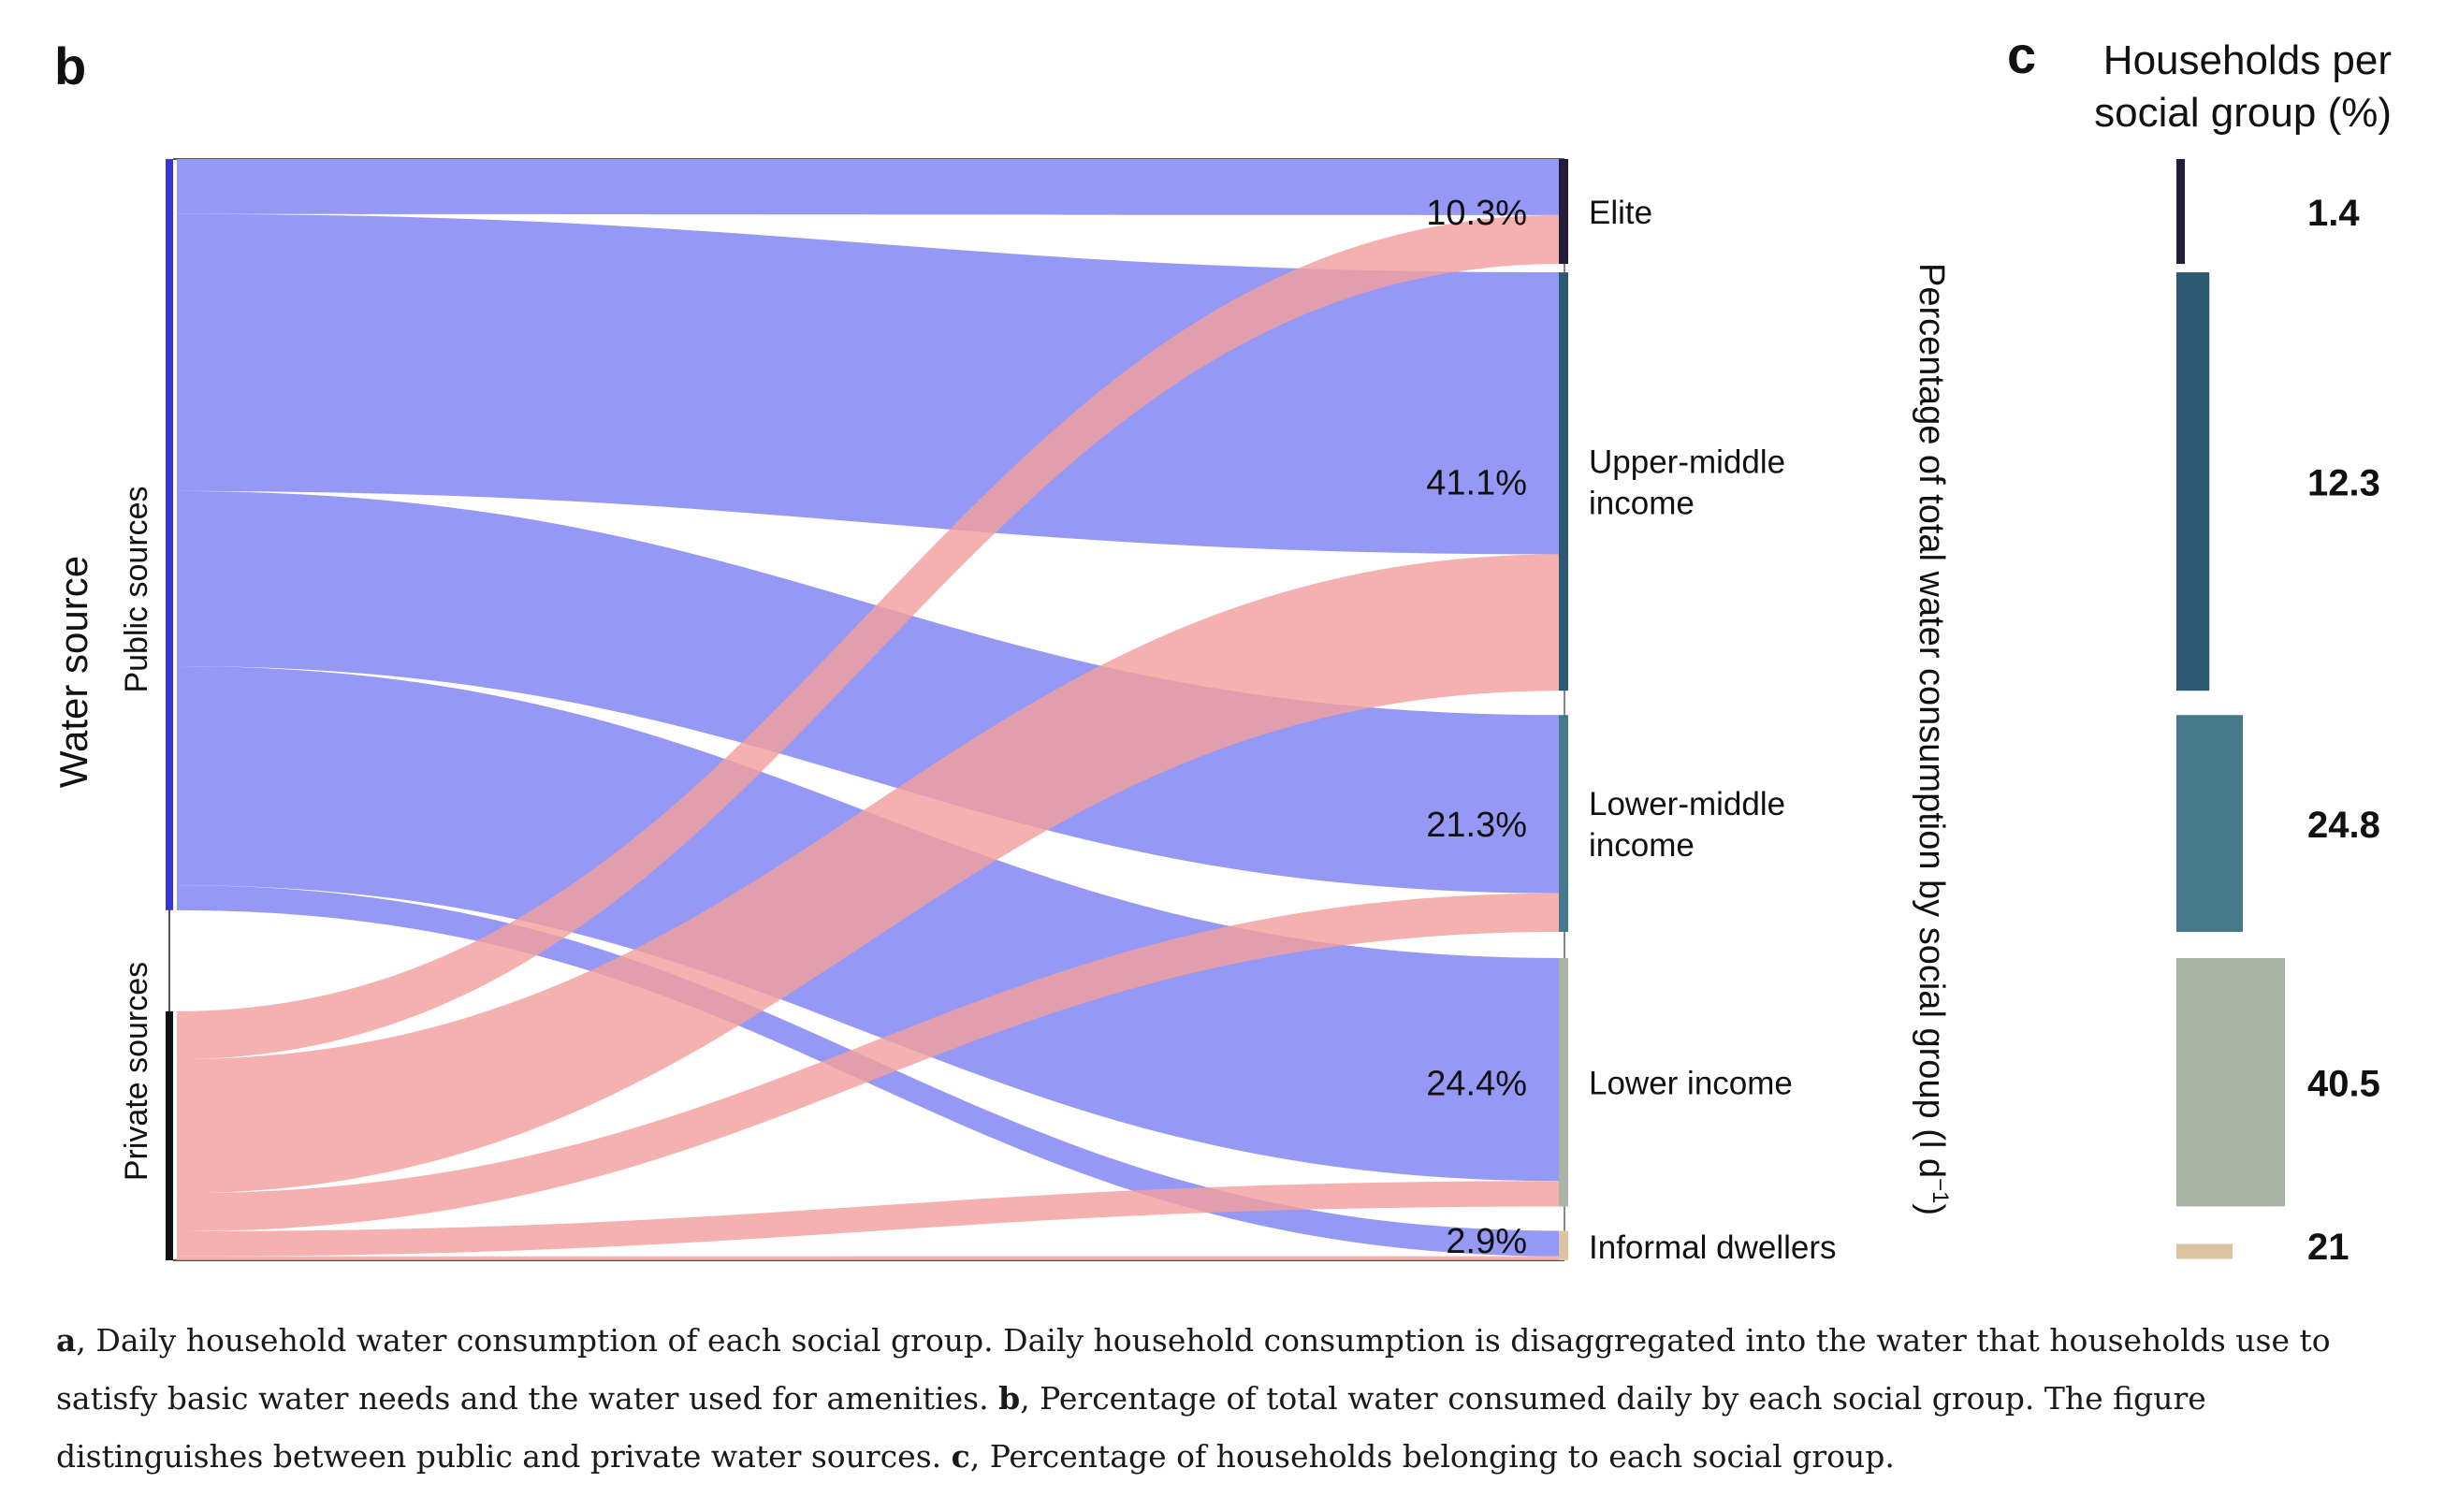  Describe the element at coordinates (169, 534) in the screenshot. I see `source-node-public` at that location.